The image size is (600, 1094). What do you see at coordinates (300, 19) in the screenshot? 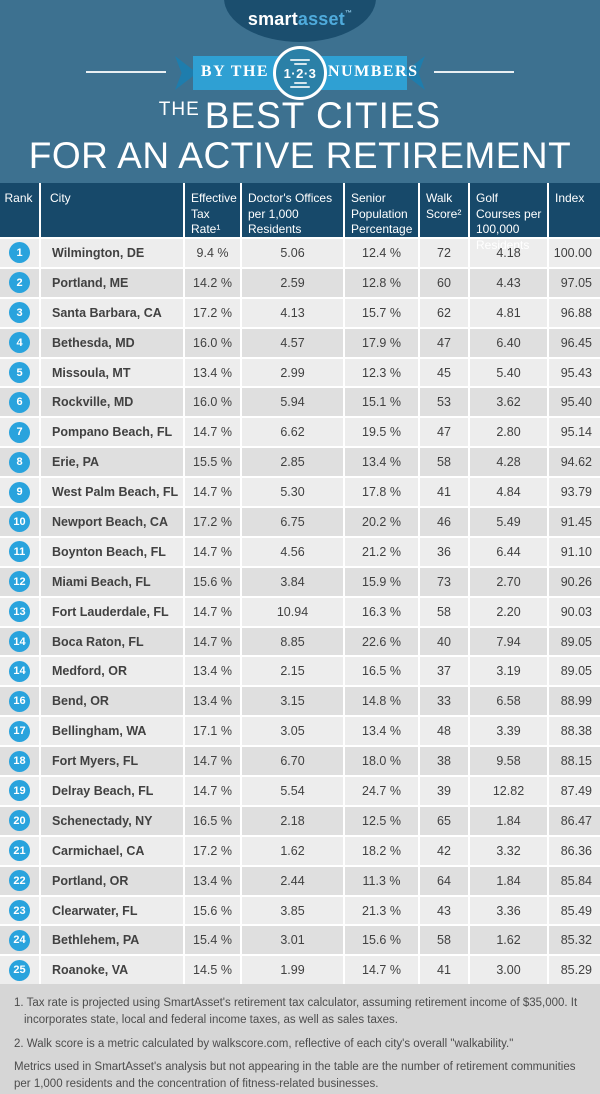
I see `smartasset-logo: smartasset™` at bounding box center [300, 19].